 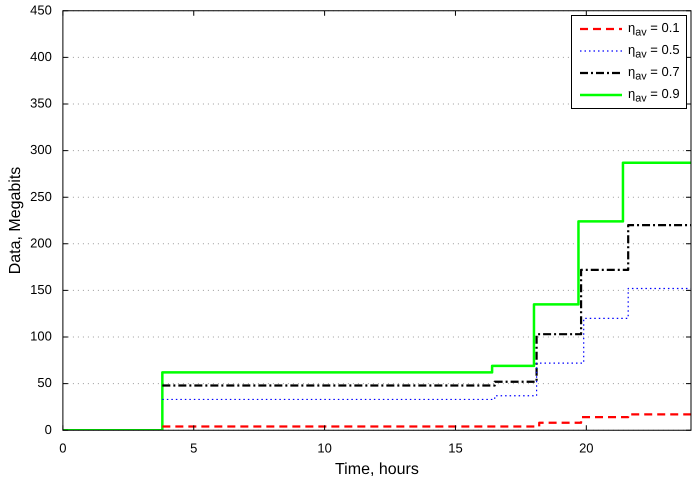 I want to click on y-tick-label: 0, so click(x=48, y=429).